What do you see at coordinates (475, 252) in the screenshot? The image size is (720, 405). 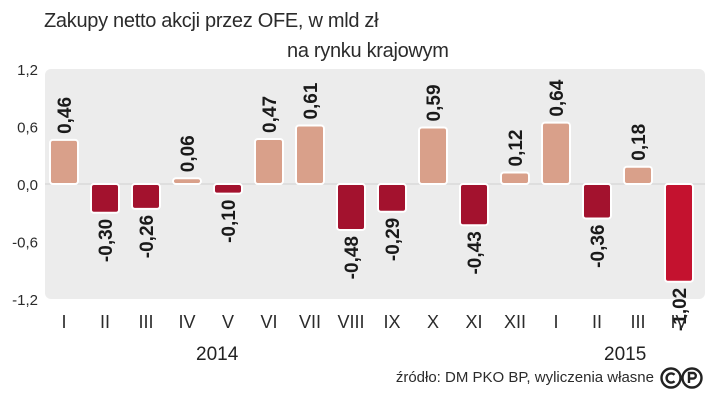 I see `value-label-11: -0,43` at bounding box center [475, 252].